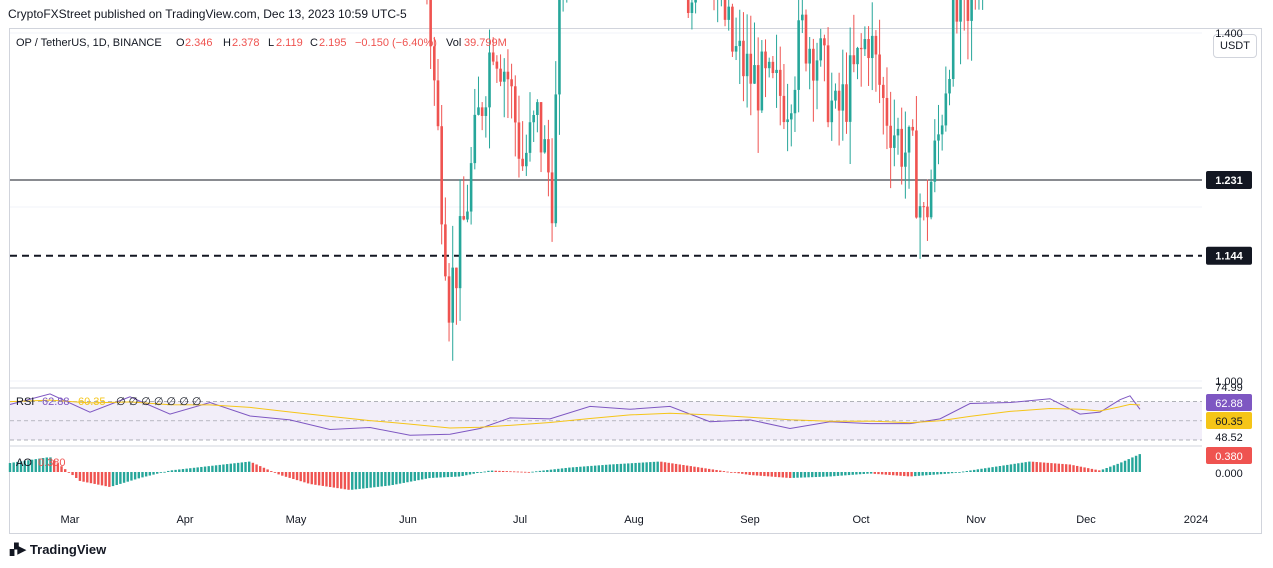 The height and width of the screenshot is (568, 1273). I want to click on currency-button: USDT, so click(1235, 46).